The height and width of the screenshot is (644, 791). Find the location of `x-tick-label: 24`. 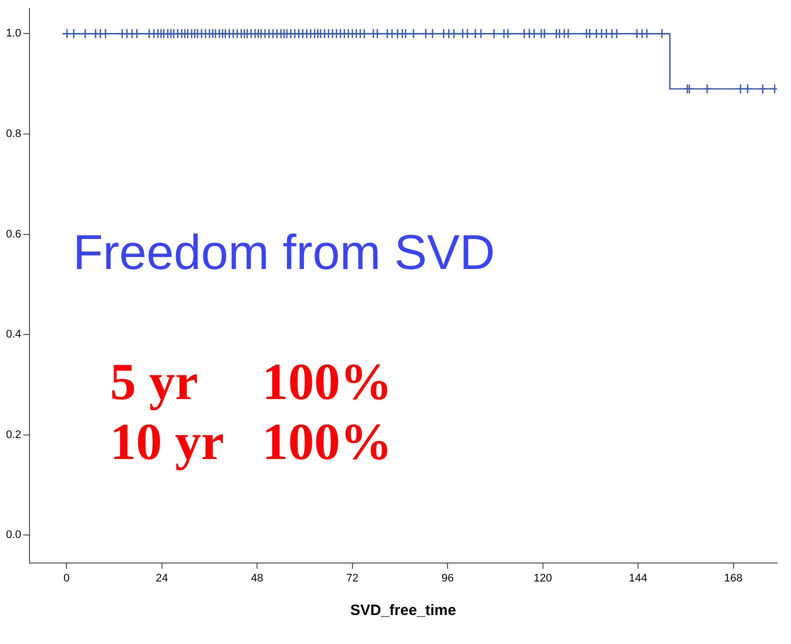

x-tick-label: 24 is located at coordinates (162, 578).